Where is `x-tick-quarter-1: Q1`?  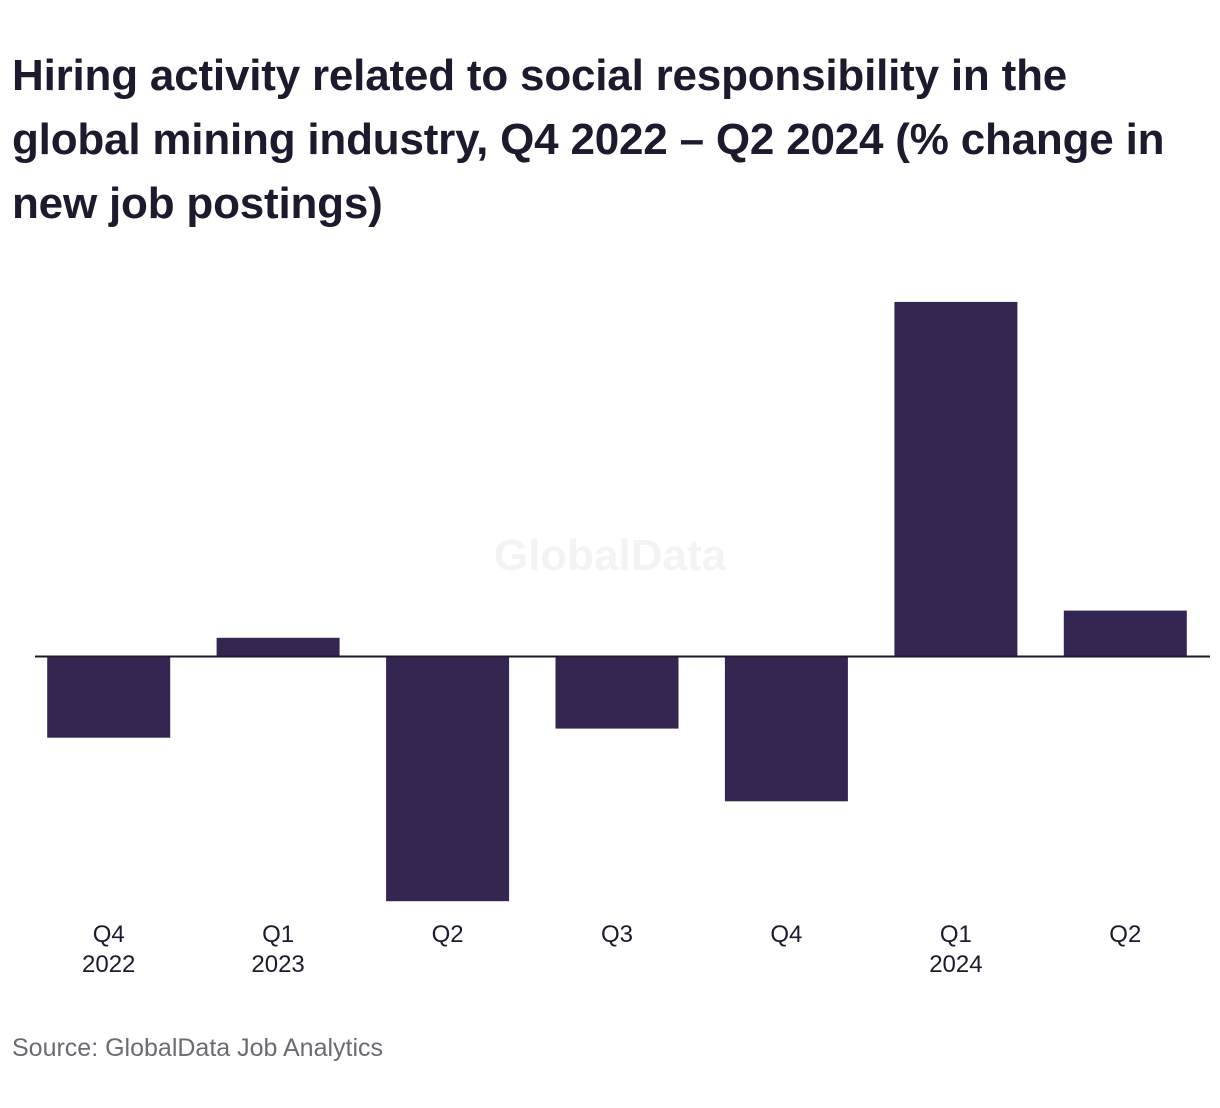 x-tick-quarter-1: Q1 is located at coordinates (278, 934).